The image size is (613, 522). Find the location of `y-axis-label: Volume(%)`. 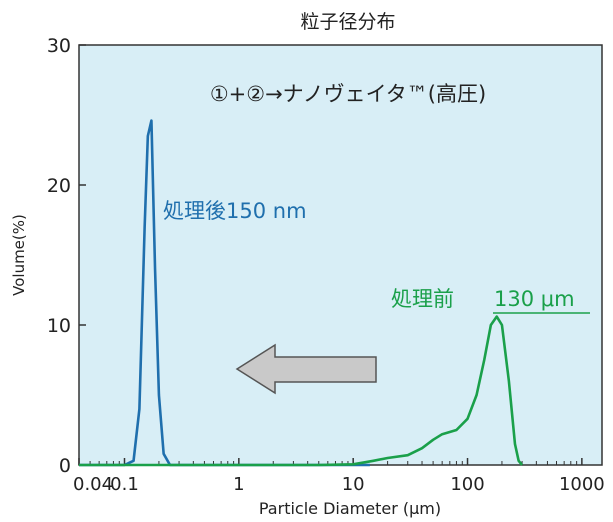

y-axis-label: Volume(%) is located at coordinates (19, 255).